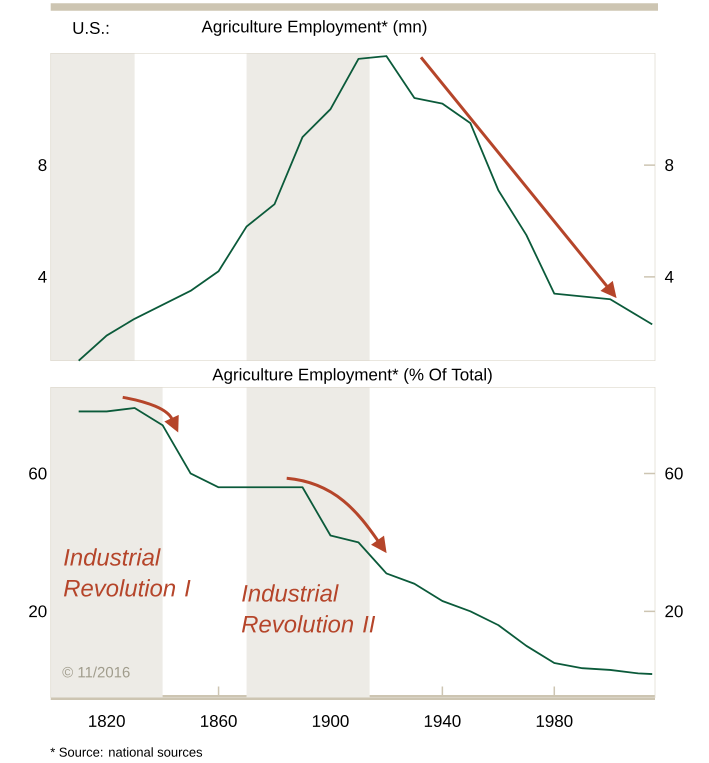 The height and width of the screenshot is (763, 709). I want to click on x-tick-label: 1900, so click(330, 721).